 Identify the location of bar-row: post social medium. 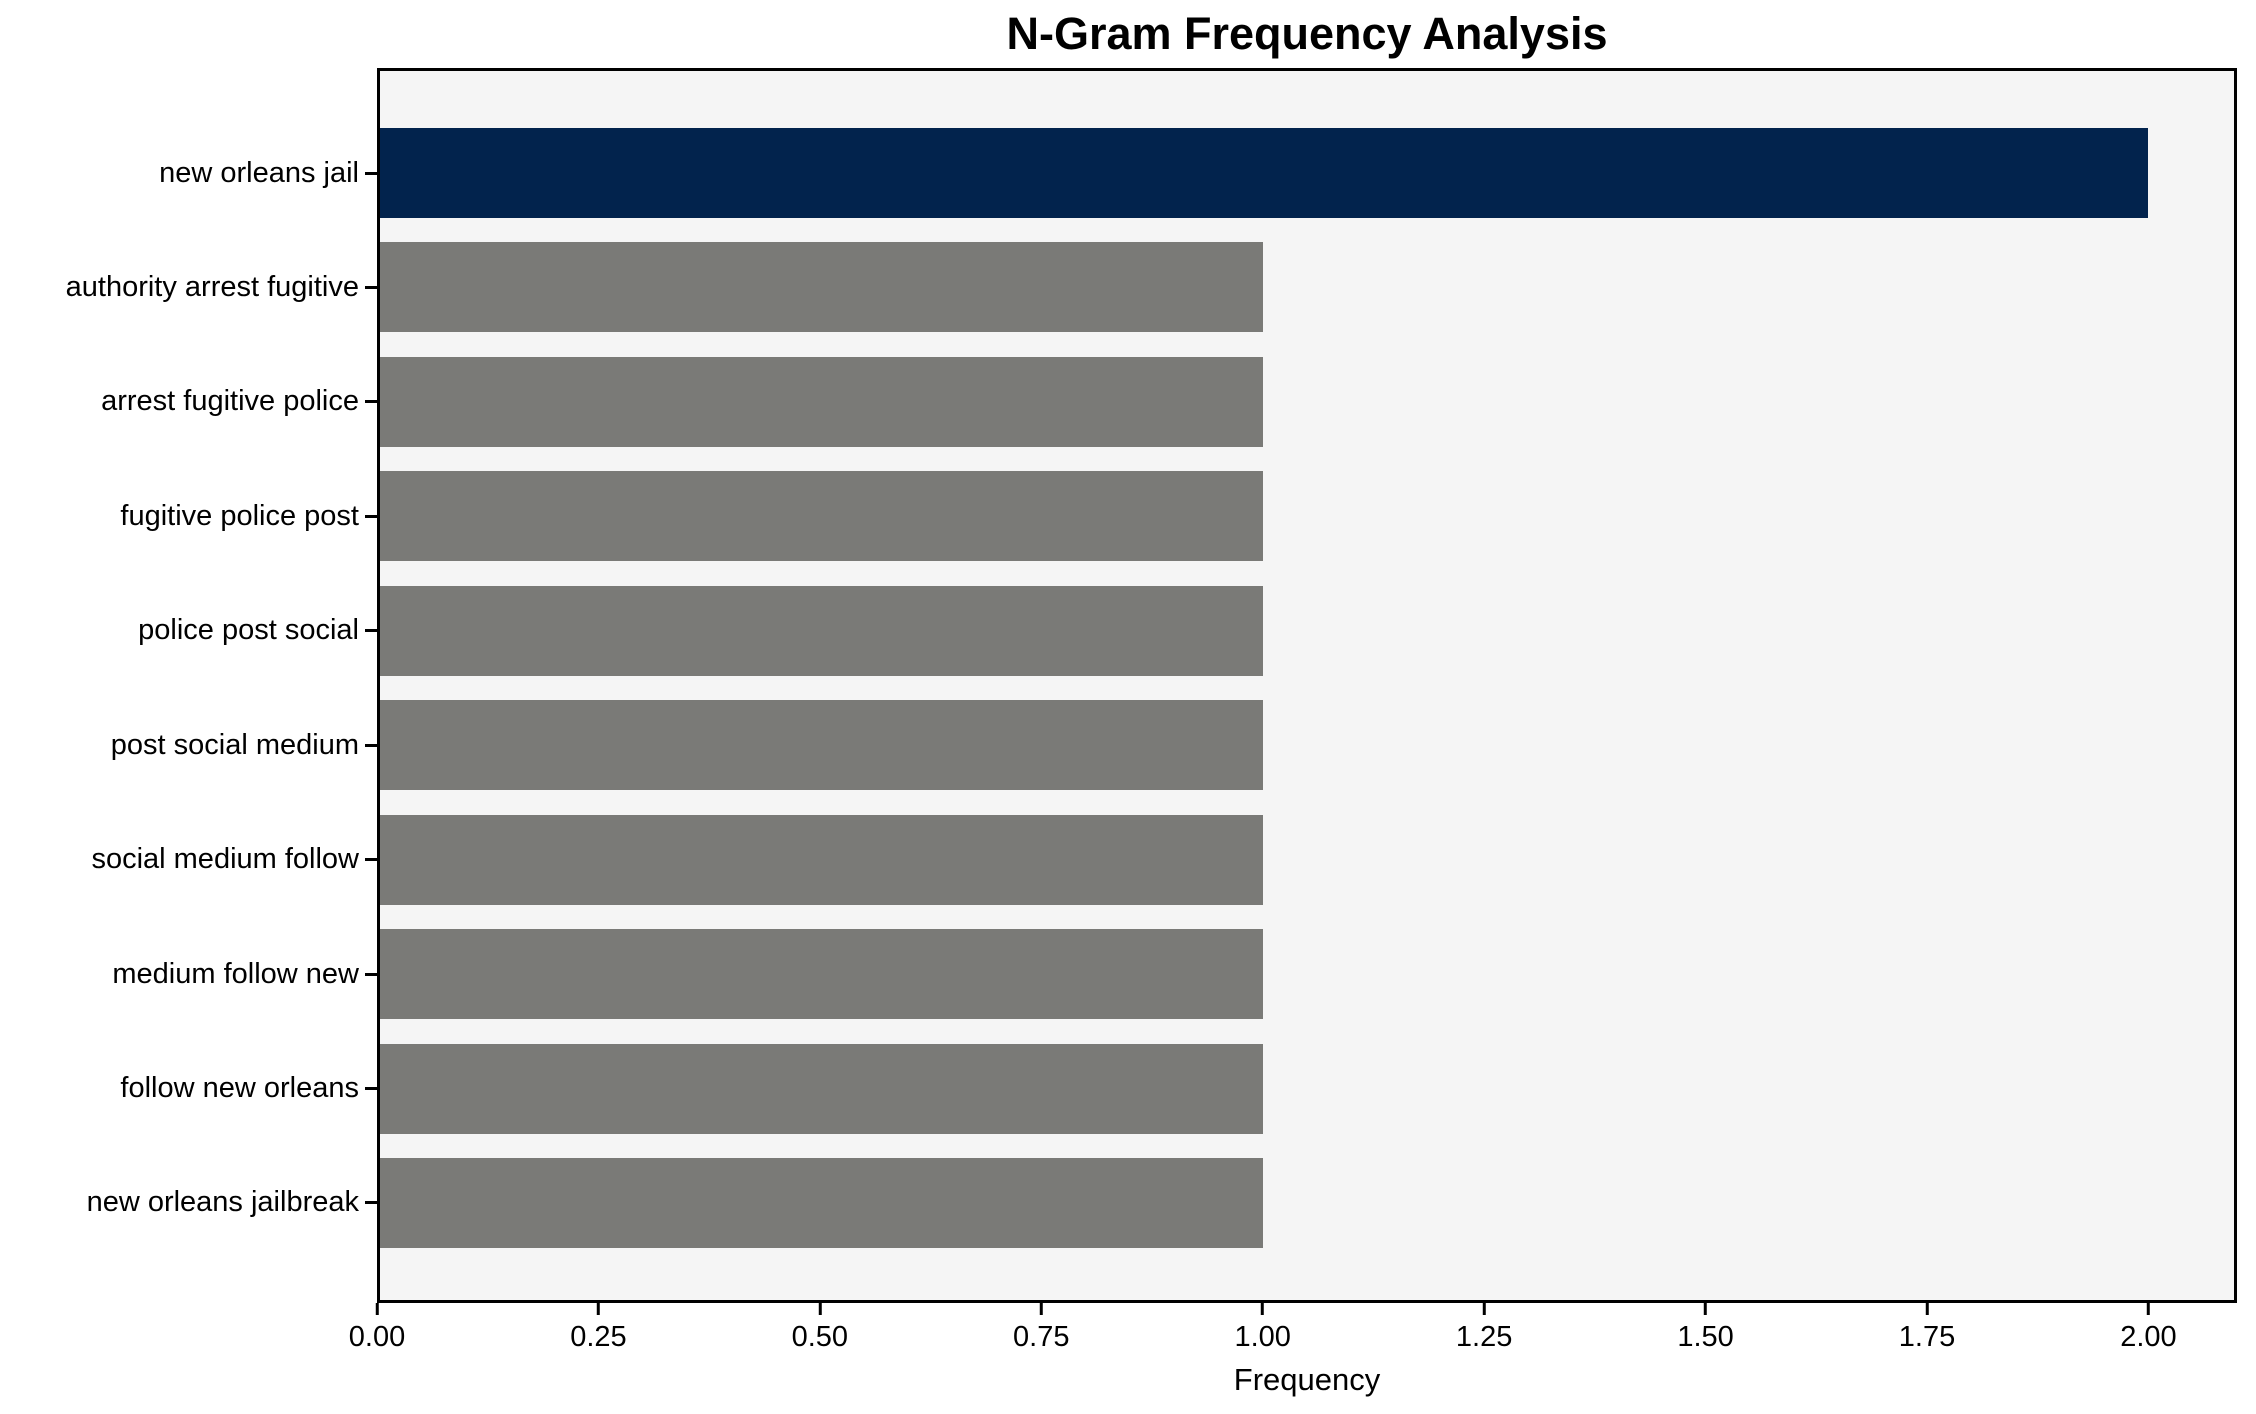
(1118, 745).